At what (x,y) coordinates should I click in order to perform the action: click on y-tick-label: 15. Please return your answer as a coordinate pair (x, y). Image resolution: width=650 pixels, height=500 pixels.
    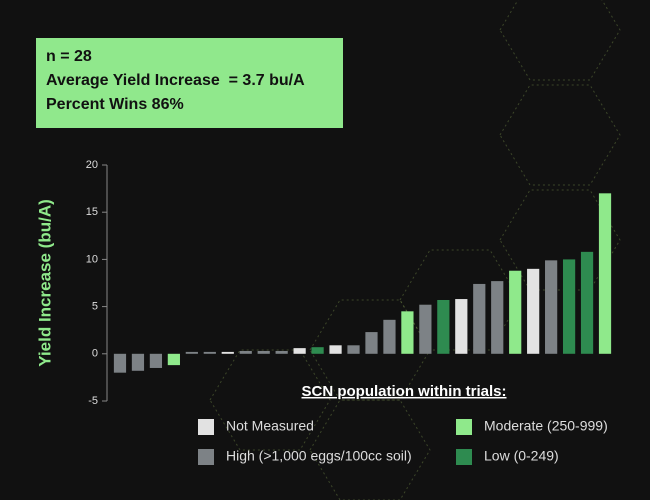
    Looking at the image, I should click on (92, 212).